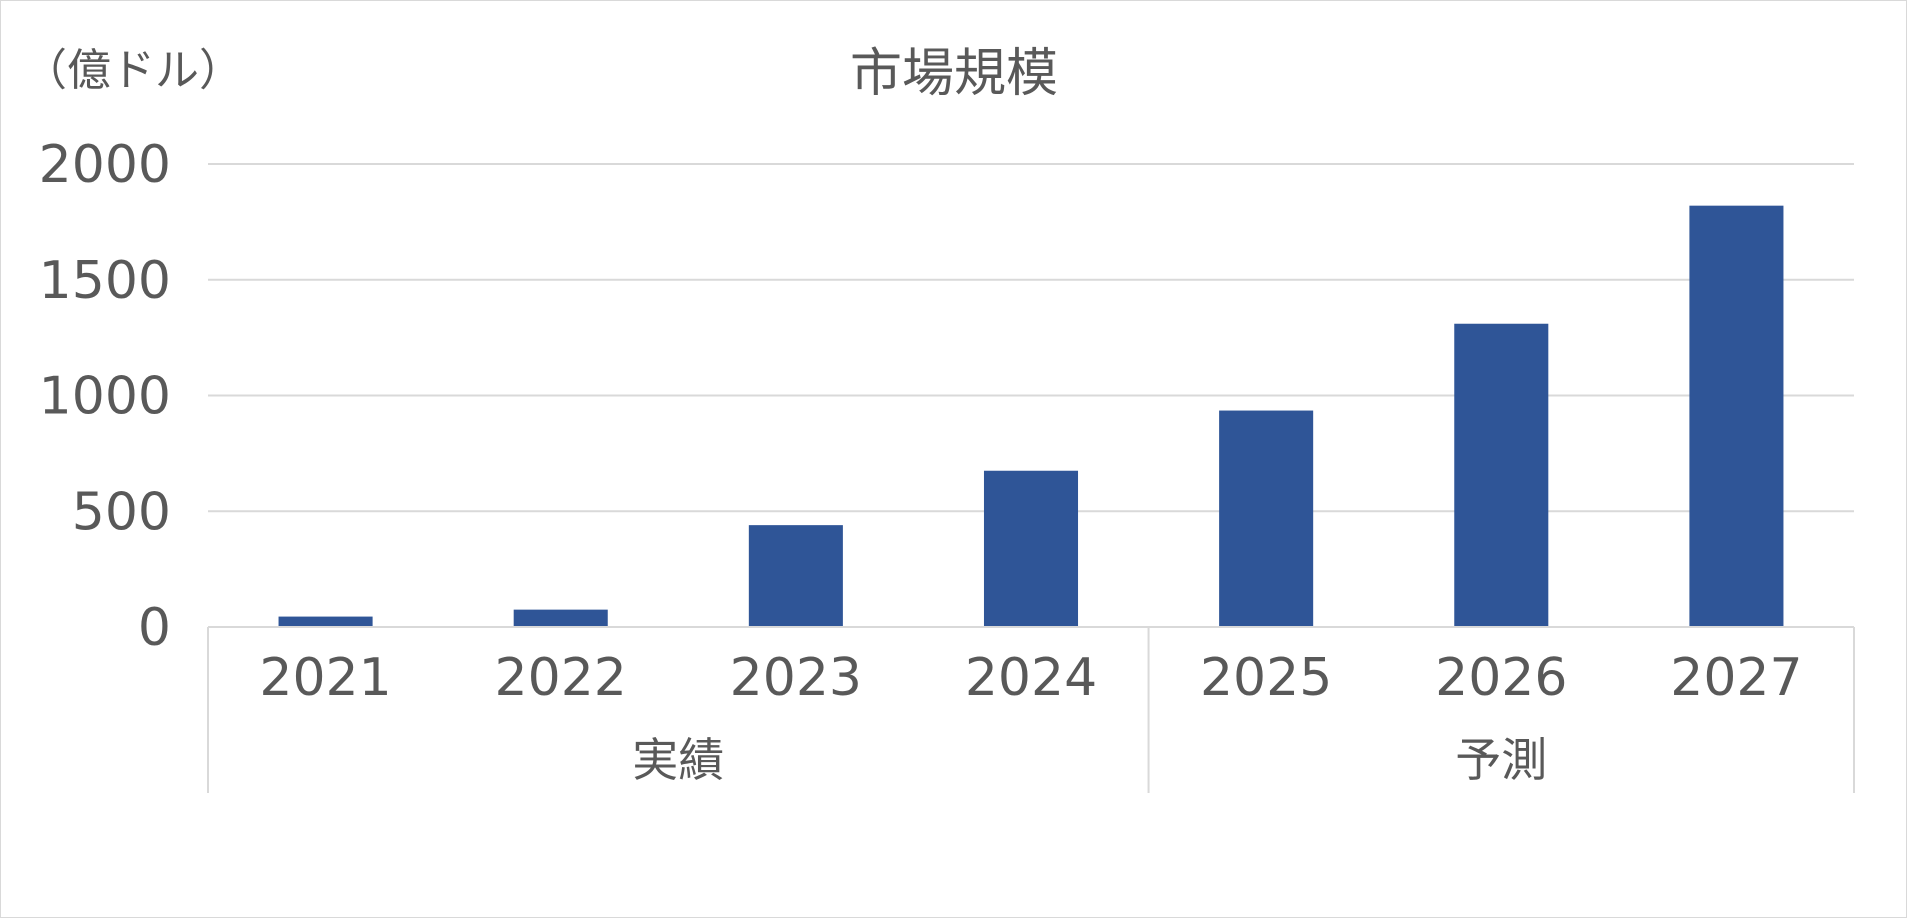  I want to click on bar-2026, so click(1501, 475).